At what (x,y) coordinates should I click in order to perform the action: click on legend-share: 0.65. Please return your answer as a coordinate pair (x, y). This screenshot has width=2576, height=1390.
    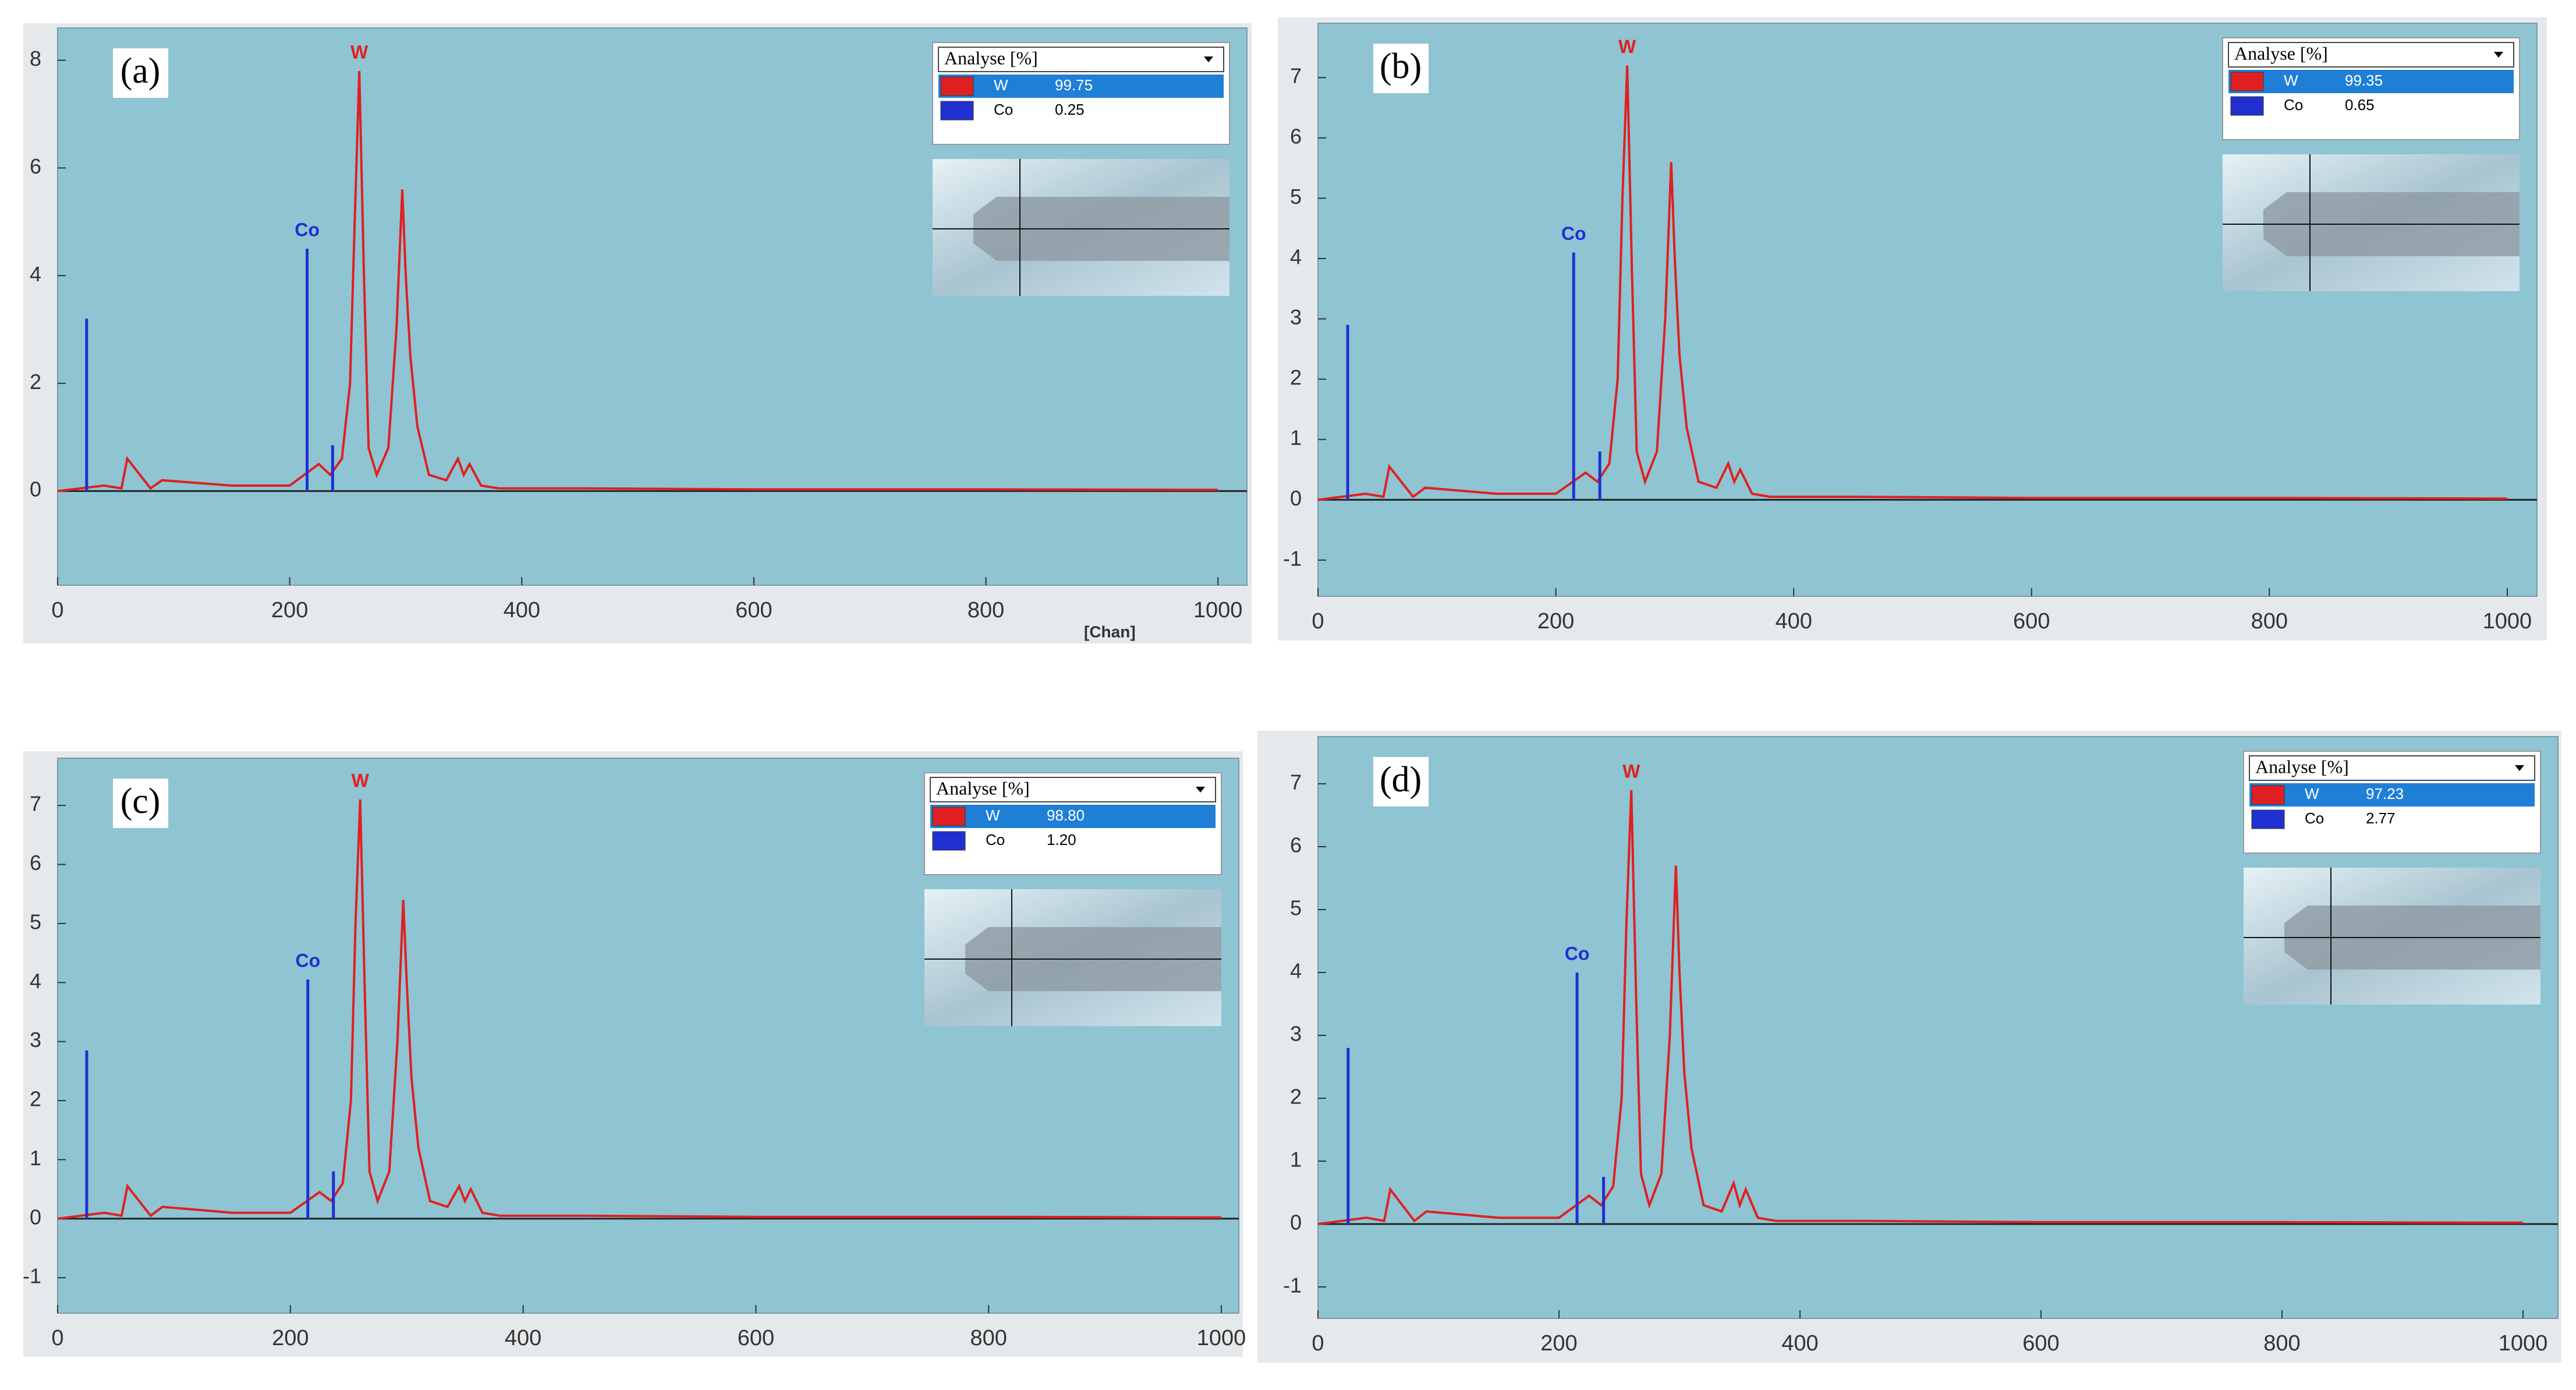
    Looking at the image, I should click on (2360, 105).